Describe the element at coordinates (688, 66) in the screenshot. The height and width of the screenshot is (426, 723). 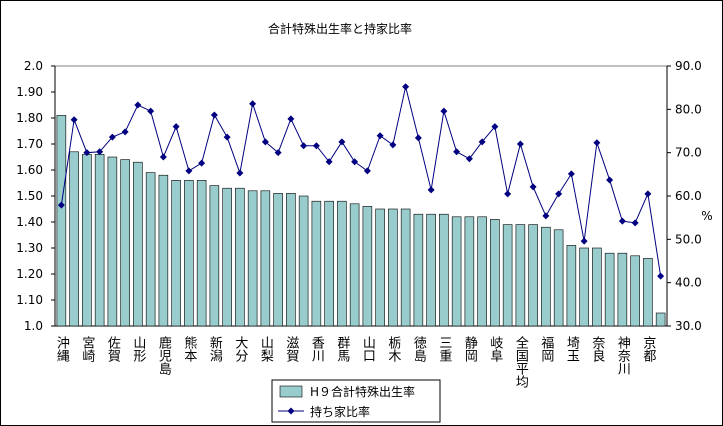
I see `y2-tick-label: 90.0` at that location.